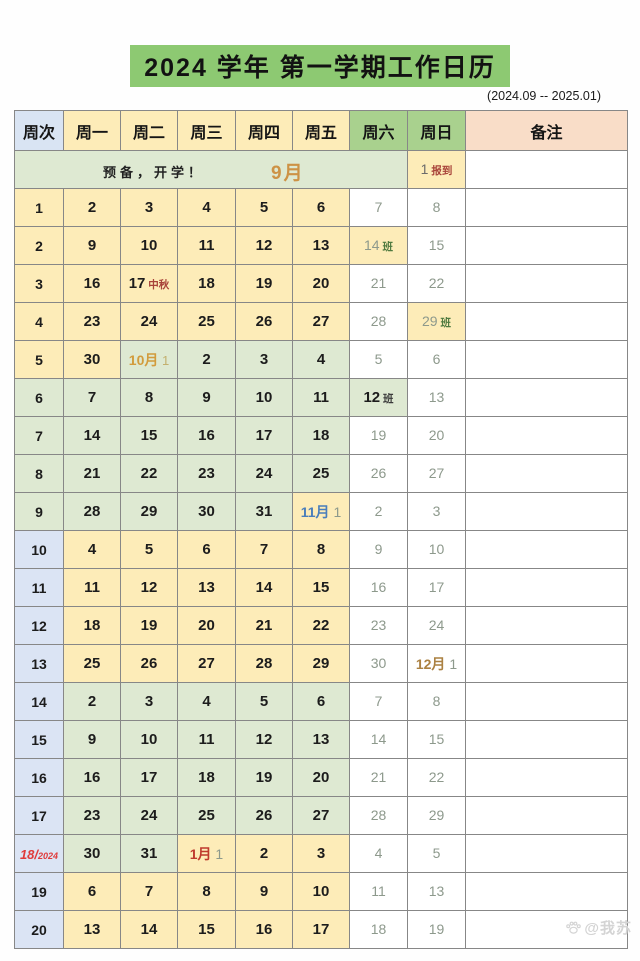 This screenshot has width=640, height=961. What do you see at coordinates (264, 130) in the screenshot?
I see `column-header-thu: 周四` at bounding box center [264, 130].